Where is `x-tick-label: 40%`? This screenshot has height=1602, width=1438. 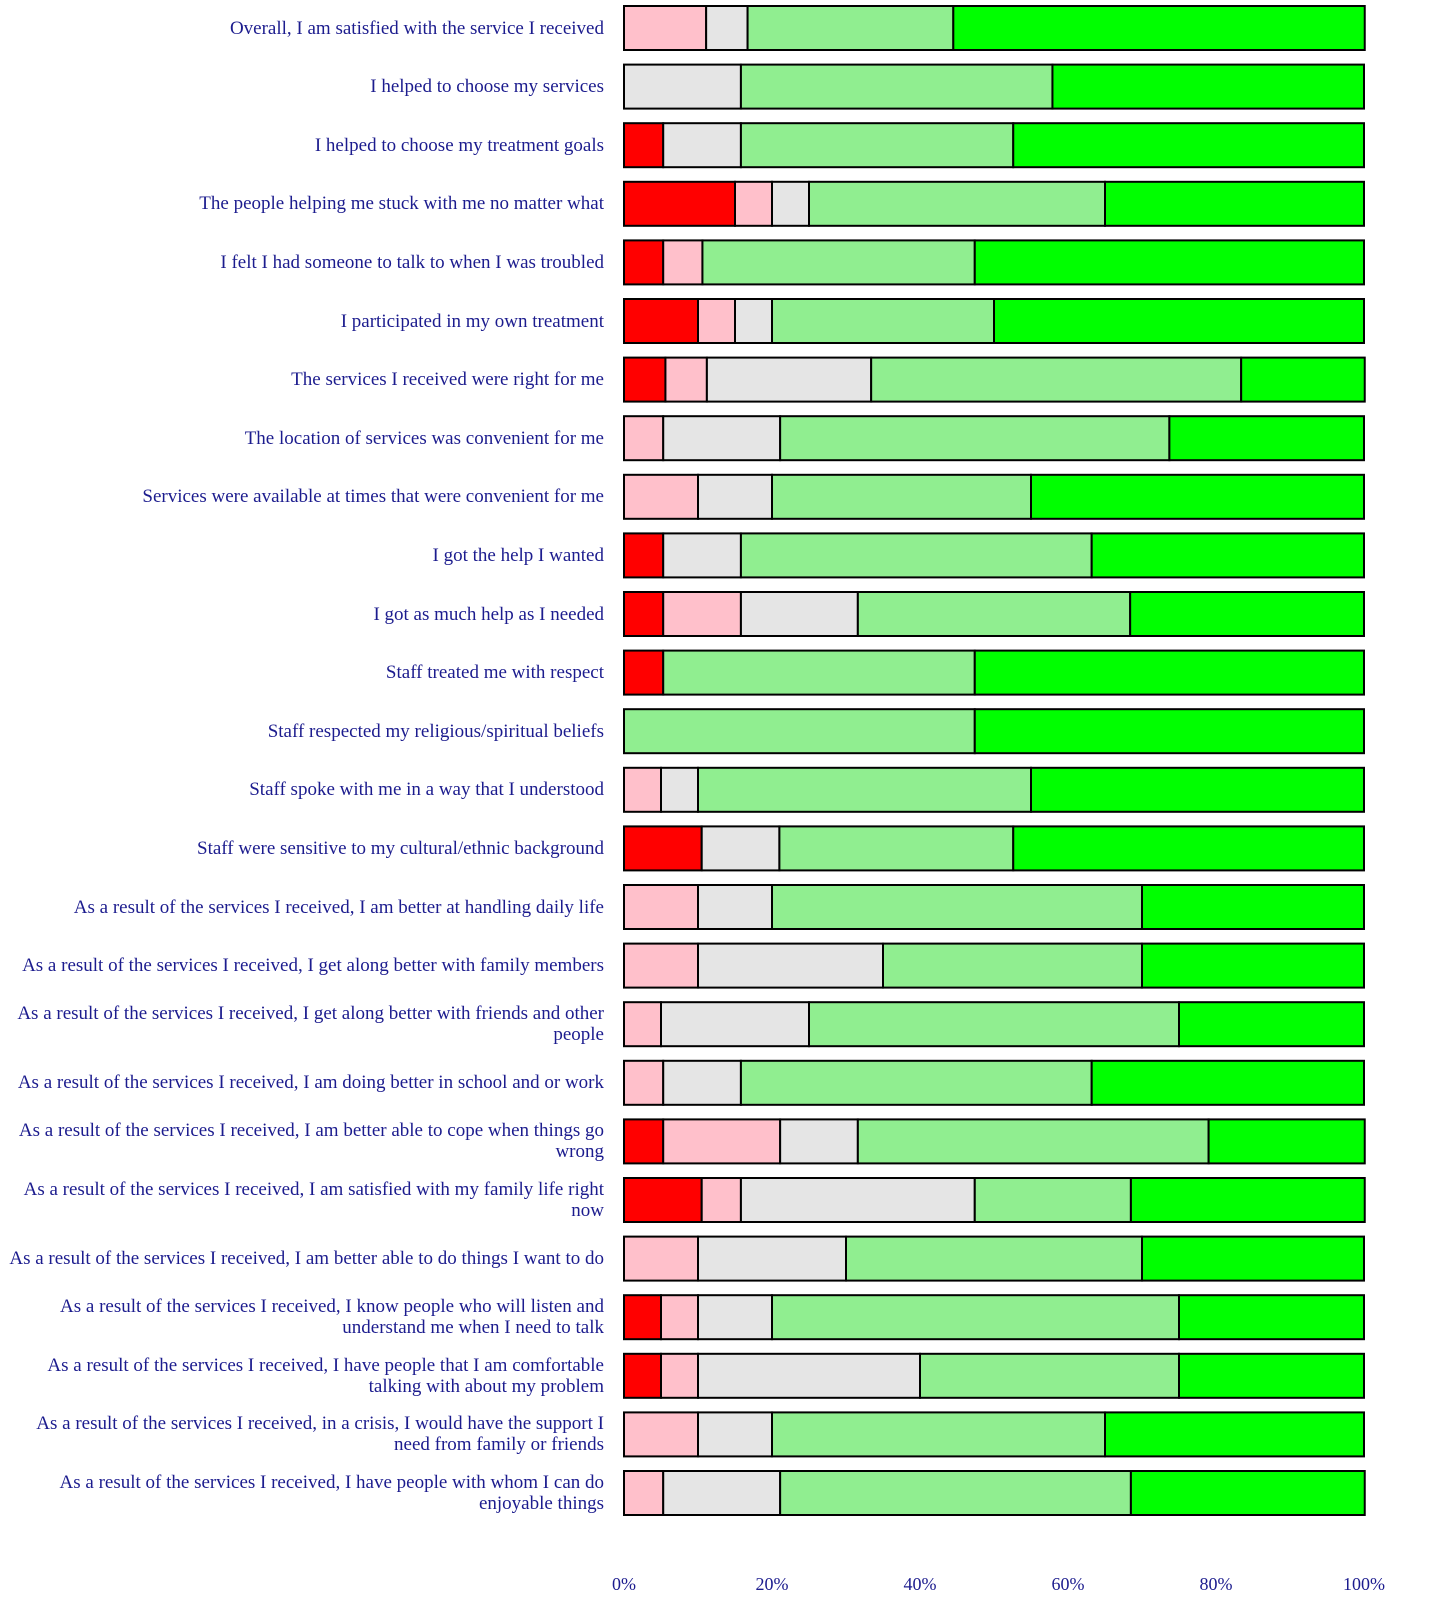
x-tick-label: 40% is located at coordinates (920, 1584).